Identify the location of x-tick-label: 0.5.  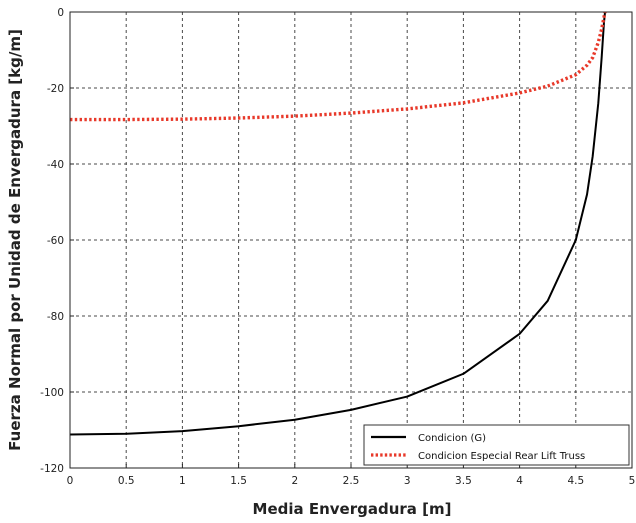
(126, 481).